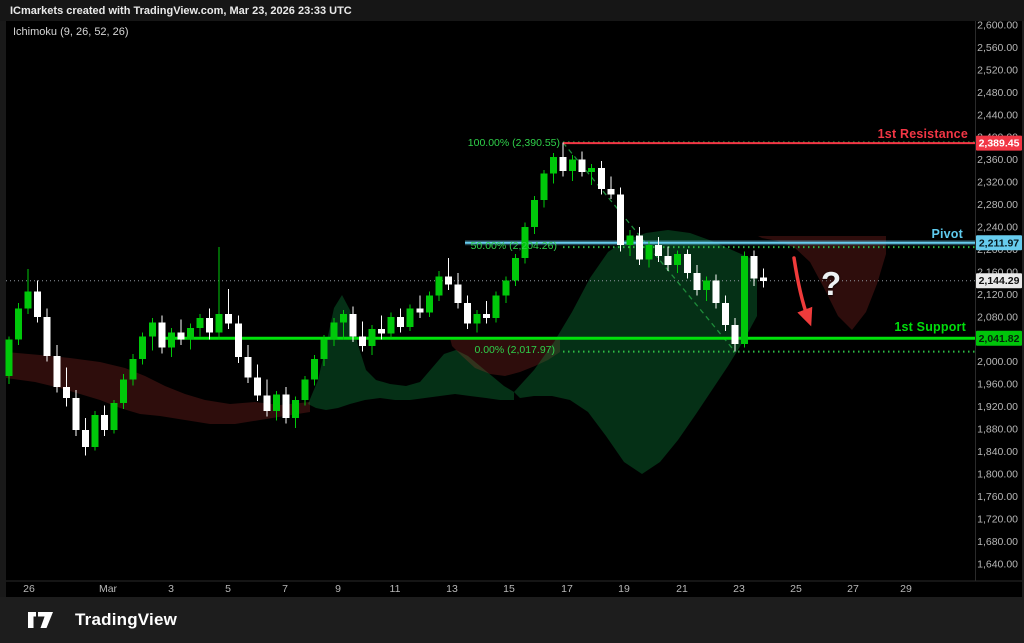  What do you see at coordinates (997, 48) in the screenshot?
I see `y-axis-label: 2,560.00` at bounding box center [997, 48].